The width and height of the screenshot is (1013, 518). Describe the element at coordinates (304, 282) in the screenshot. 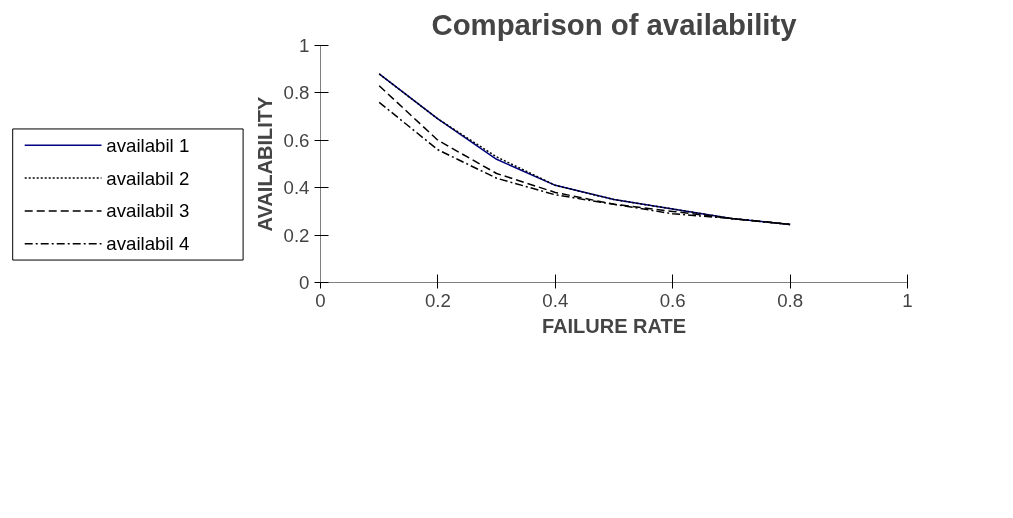

I see `y-tick-label: 0` at that location.